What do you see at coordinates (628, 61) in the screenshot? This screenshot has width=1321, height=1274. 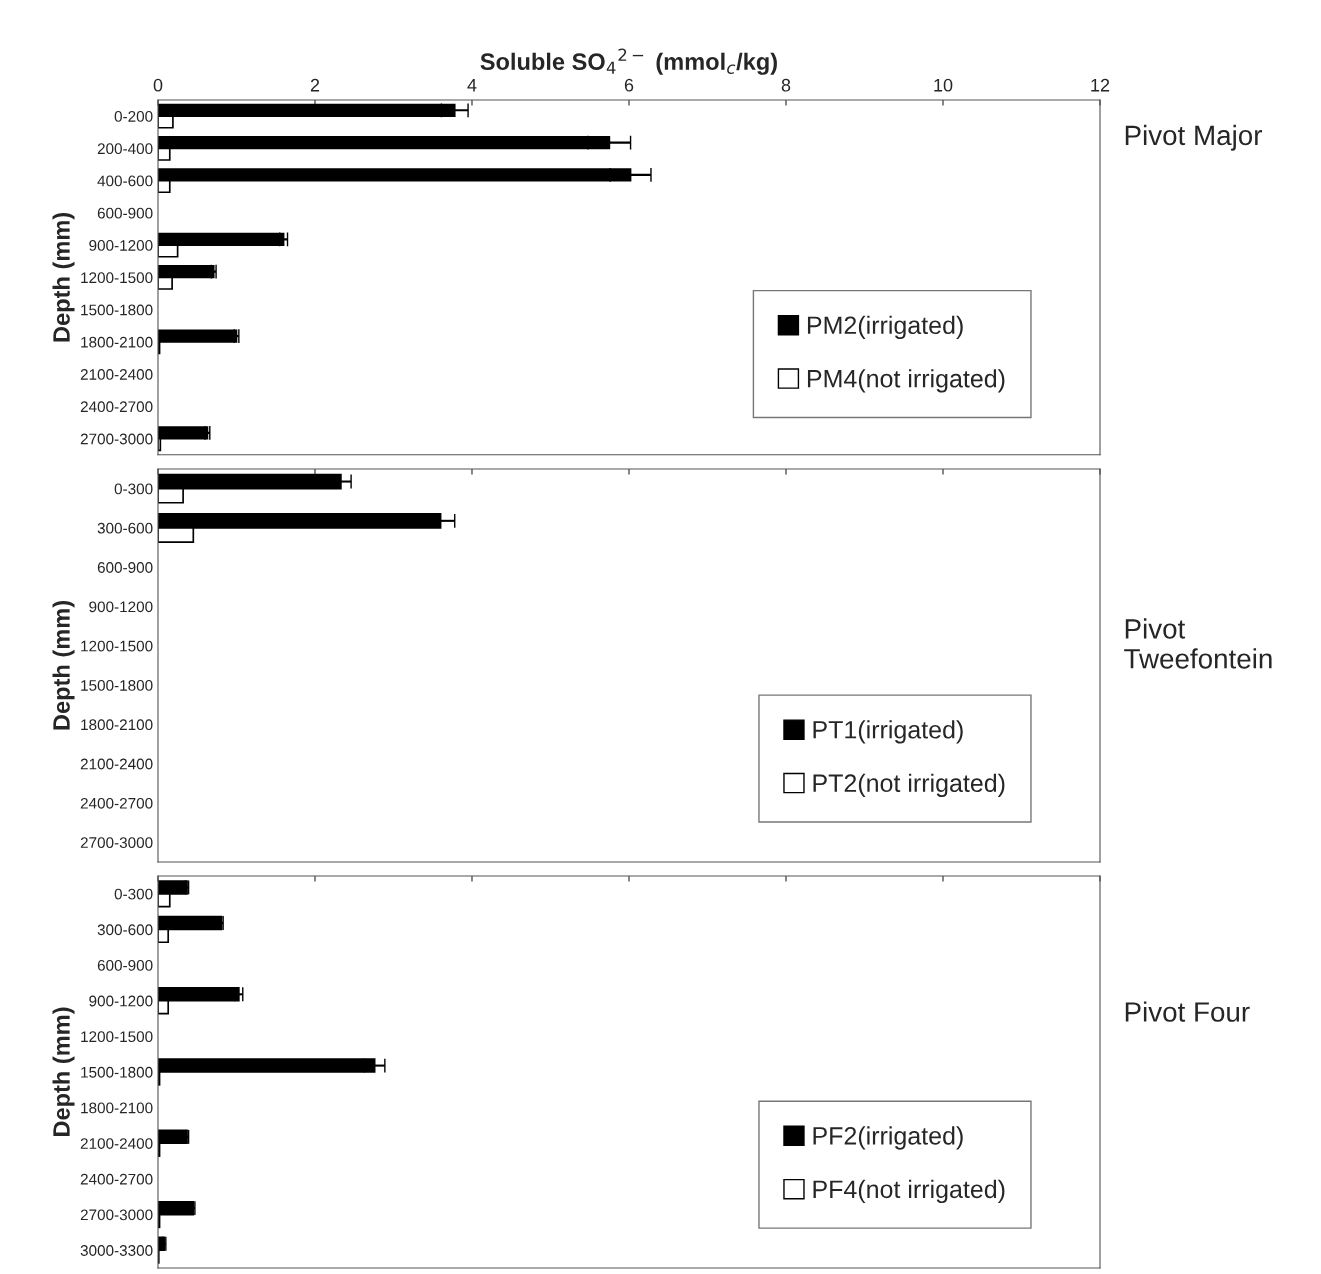 I see `x-axis-title: Soluble SO$_{4}$$^{2−}$ (mmol$_{c}$/kg)` at bounding box center [628, 61].